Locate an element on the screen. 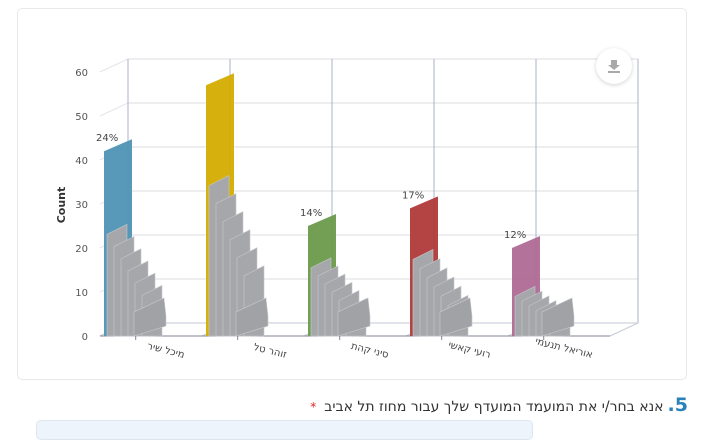  bar-group: 17% רועי קאשי is located at coordinates (447, 275).